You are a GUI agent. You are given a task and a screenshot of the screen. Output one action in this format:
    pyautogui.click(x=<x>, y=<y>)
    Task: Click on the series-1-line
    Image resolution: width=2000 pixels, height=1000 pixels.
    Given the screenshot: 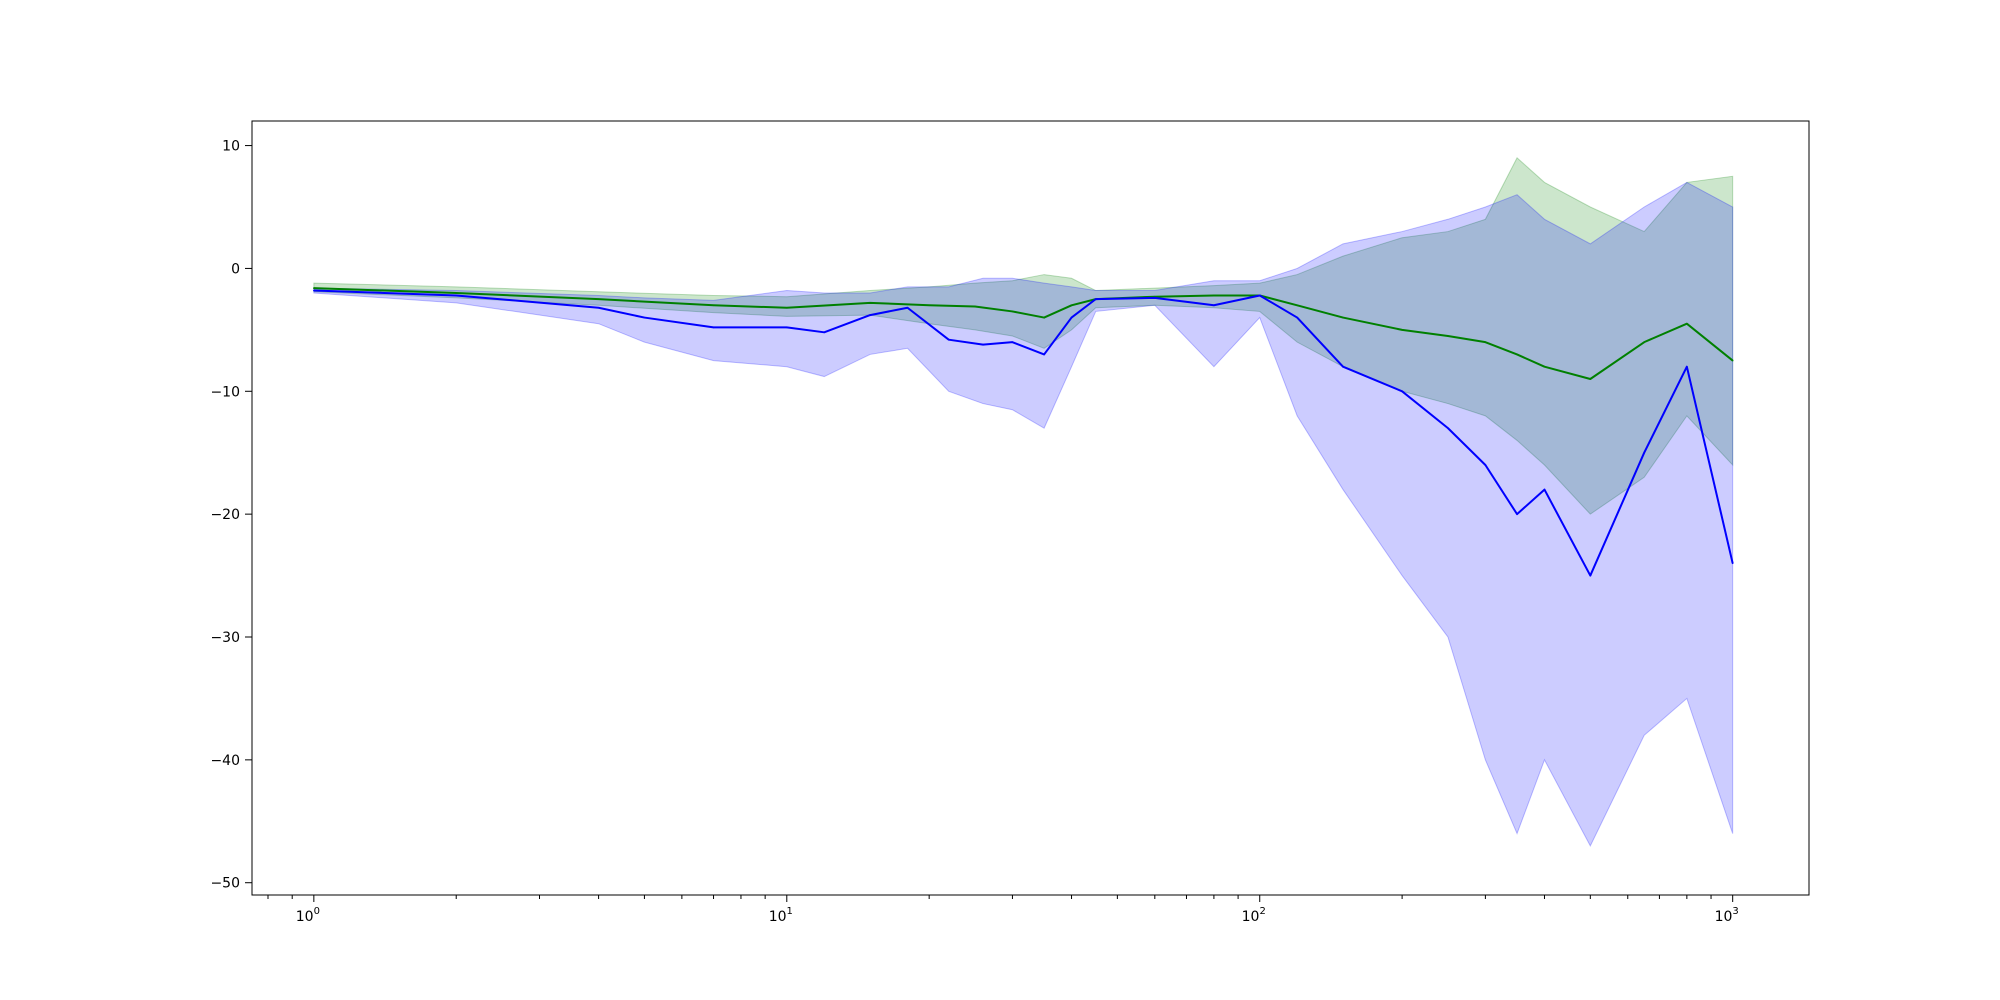 What is the action you would take?
    pyautogui.click(x=1023, y=333)
    